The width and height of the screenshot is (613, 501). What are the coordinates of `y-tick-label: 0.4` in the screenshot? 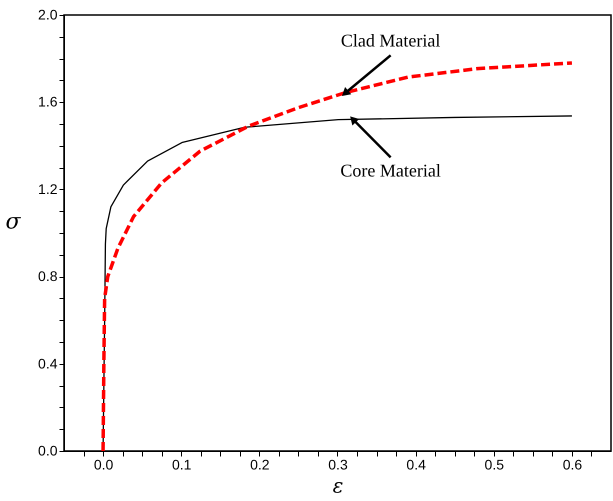 It's located at (48, 363).